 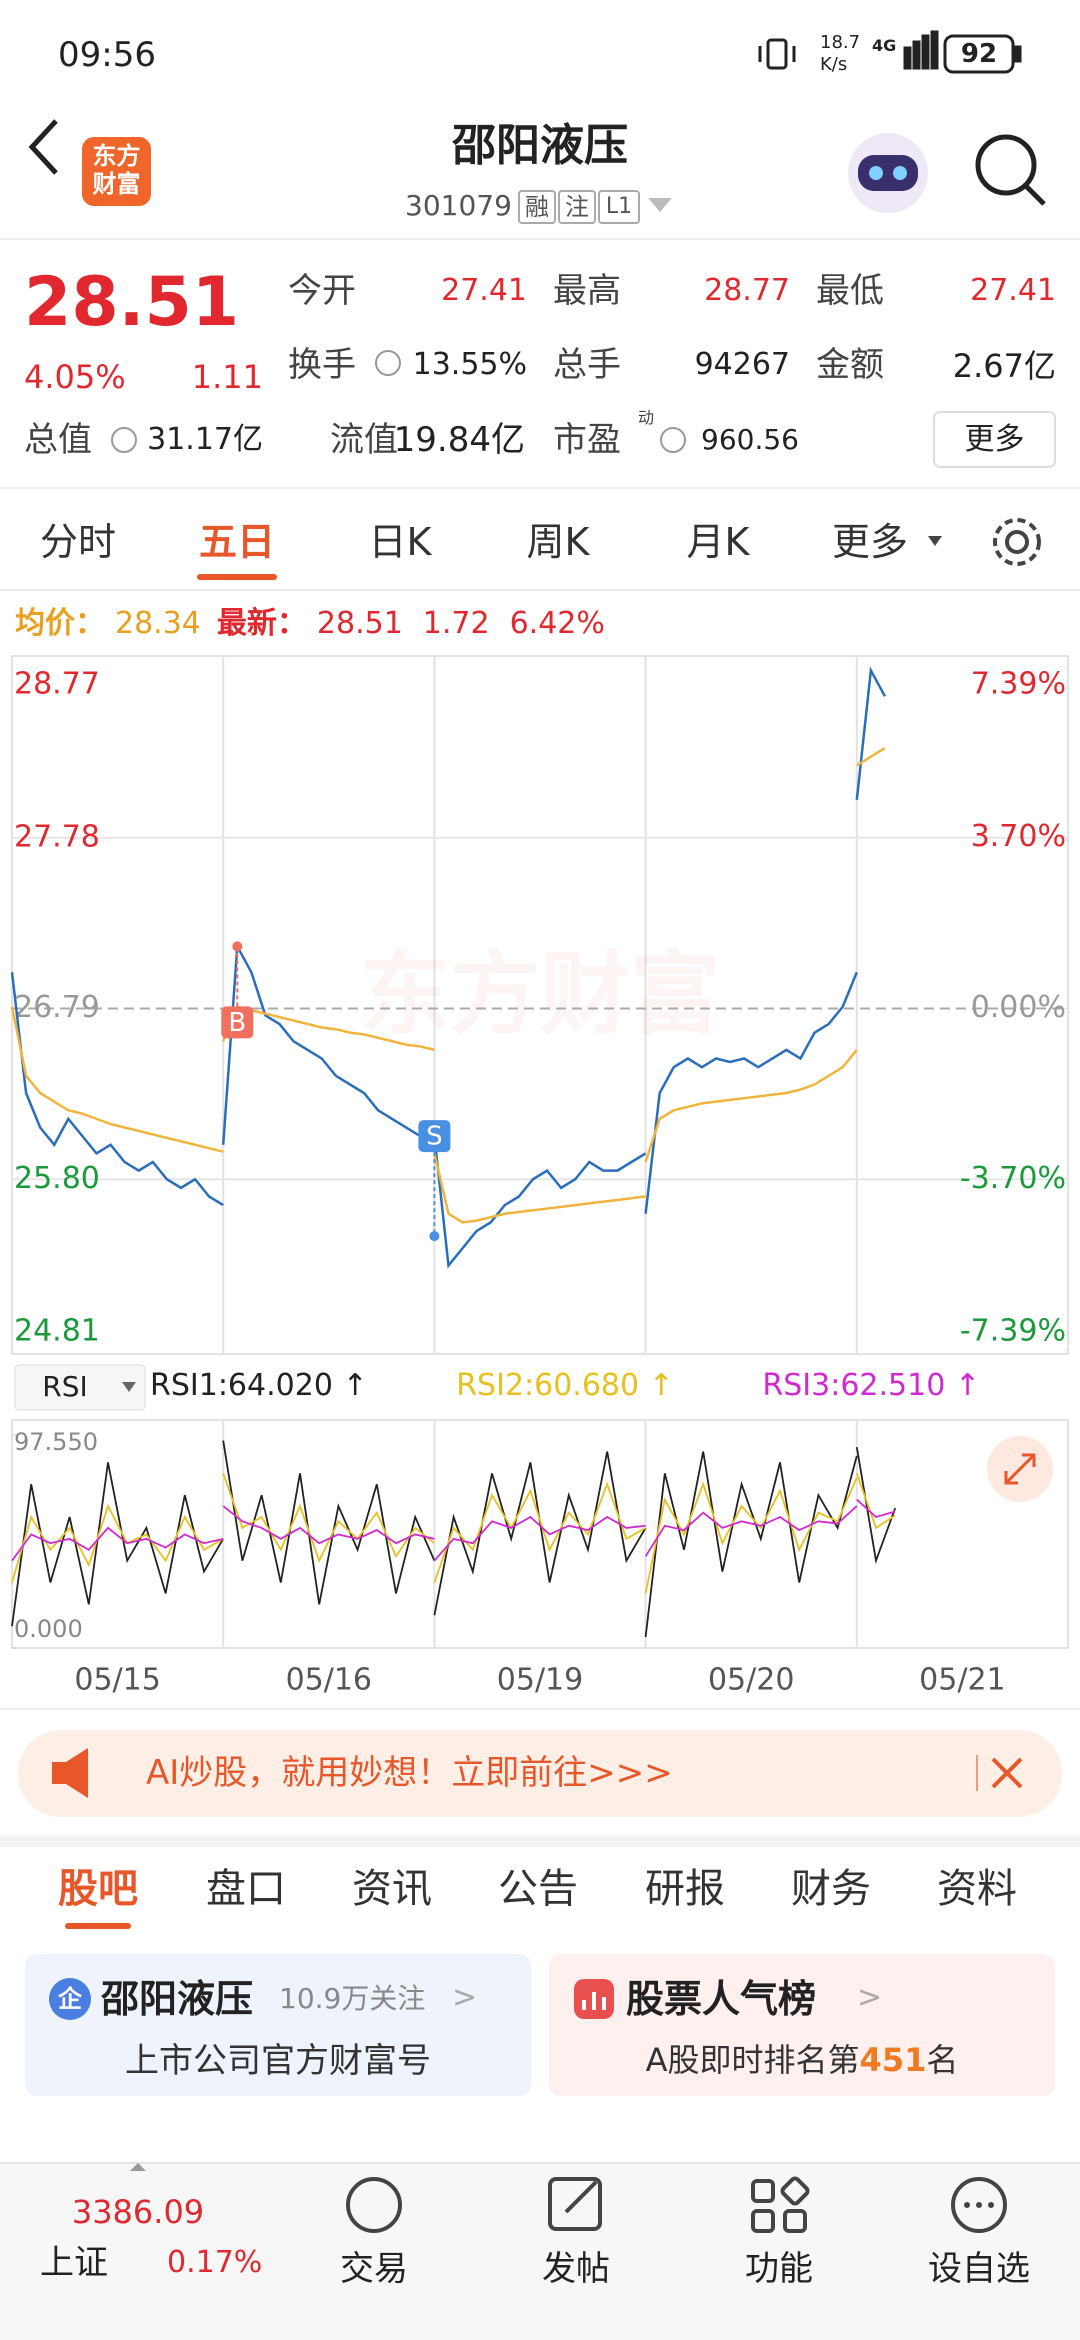 I want to click on more-button, so click(x=994, y=439).